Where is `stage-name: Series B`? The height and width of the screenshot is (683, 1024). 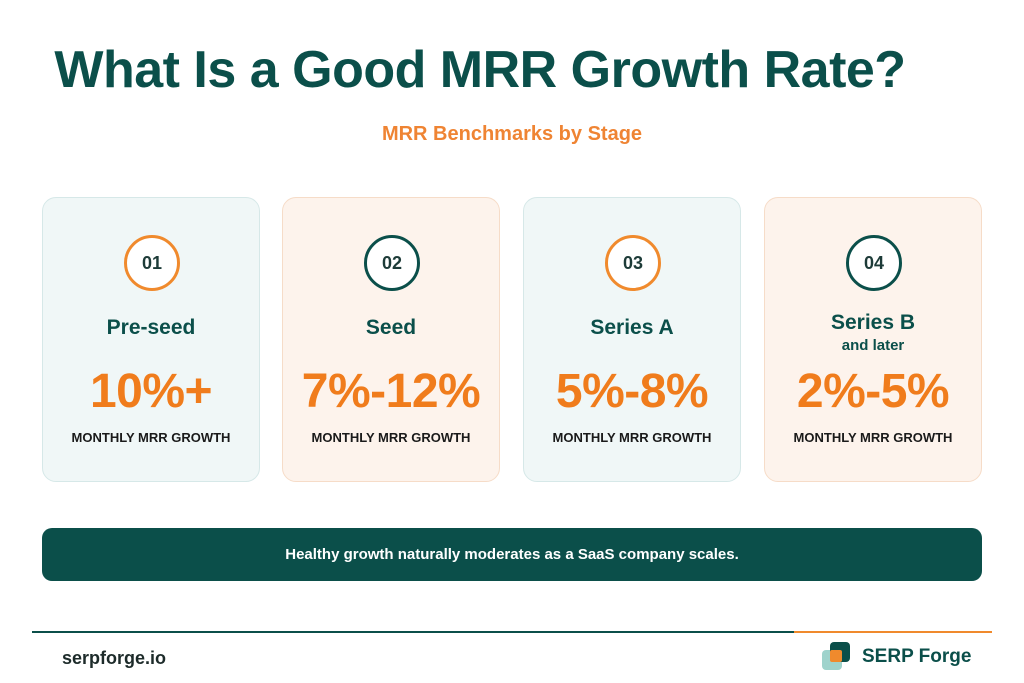 stage-name: Series B is located at coordinates (873, 322).